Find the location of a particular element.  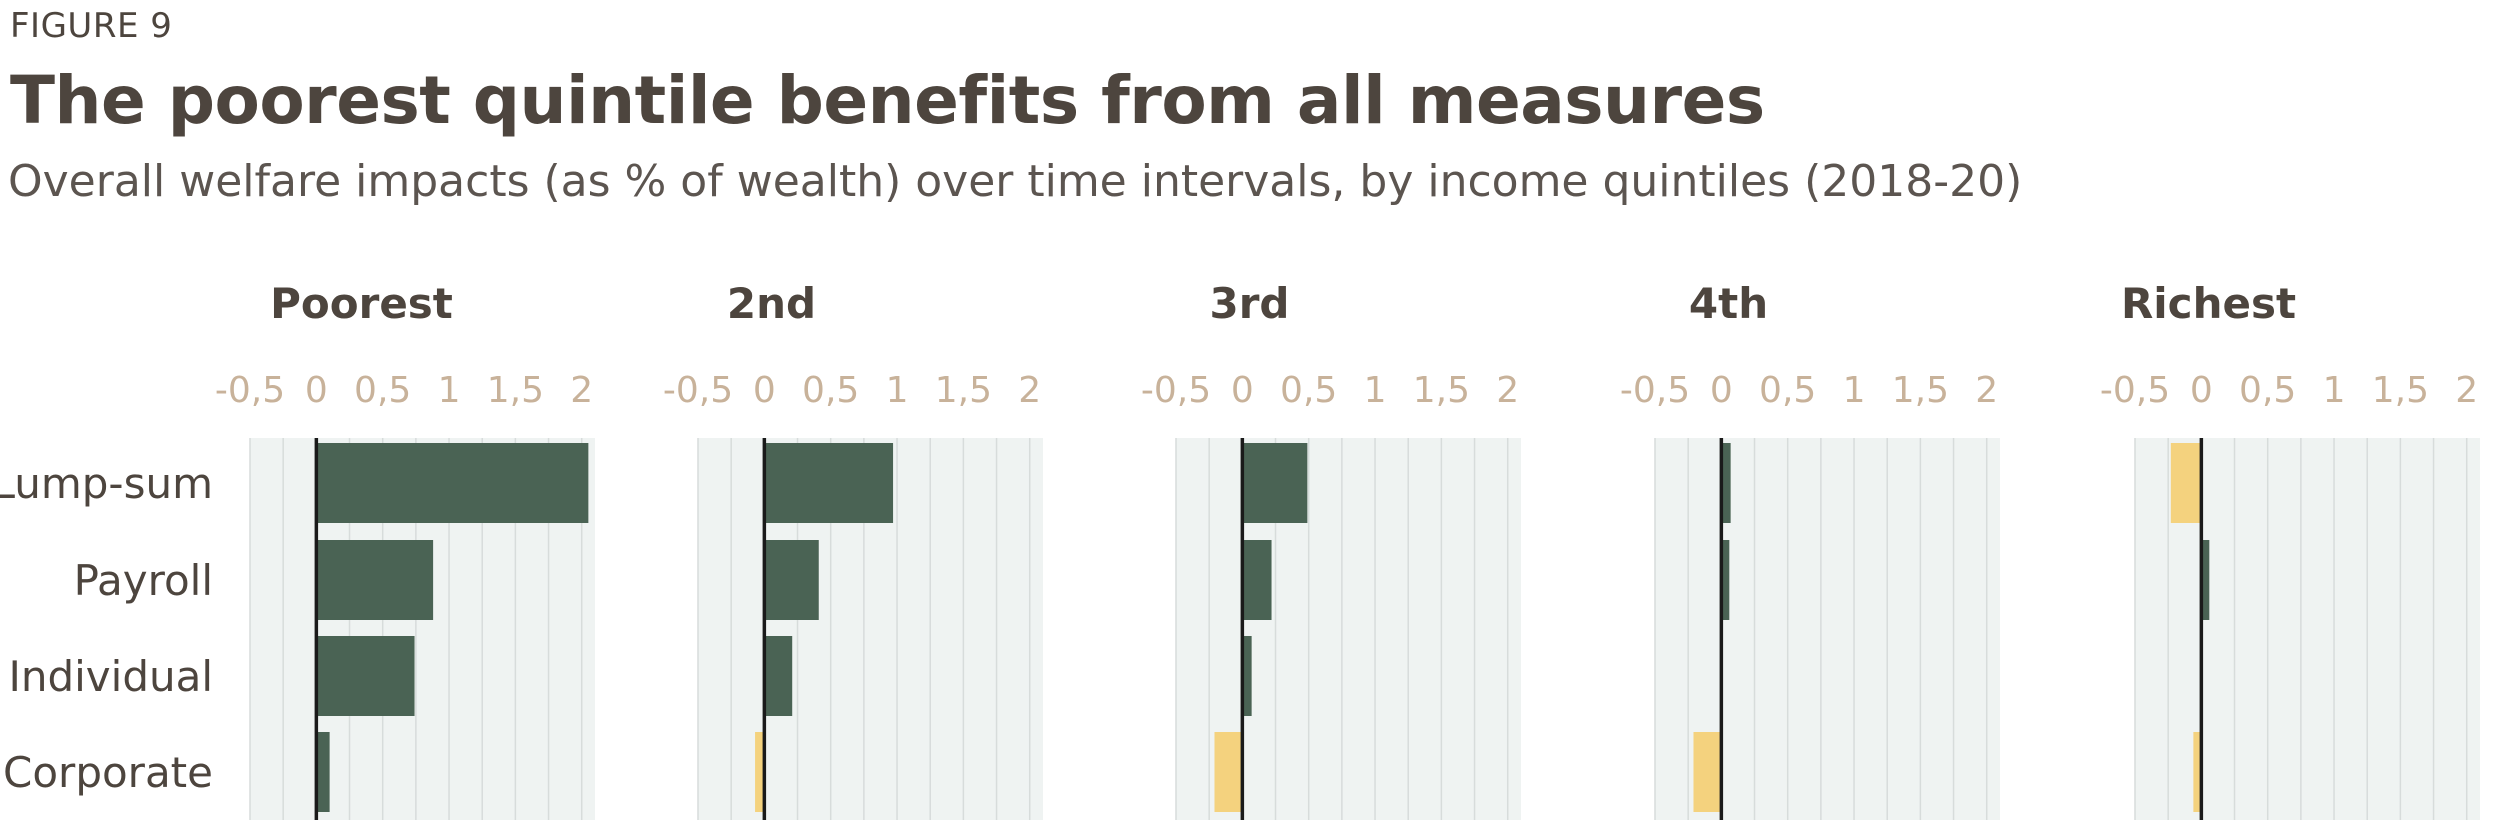

panel-title: 4th is located at coordinates (1728, 303).